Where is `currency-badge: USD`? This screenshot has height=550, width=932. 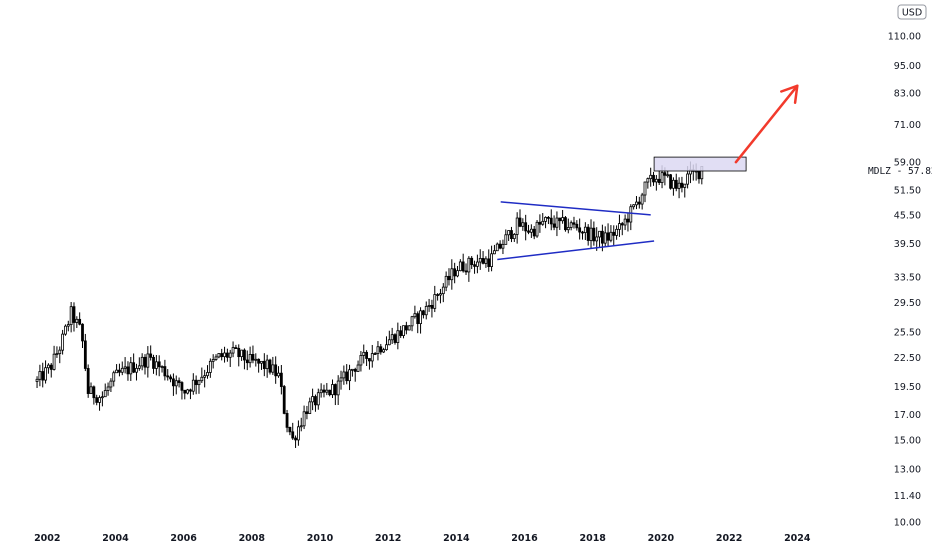
currency-badge: USD is located at coordinates (912, 12).